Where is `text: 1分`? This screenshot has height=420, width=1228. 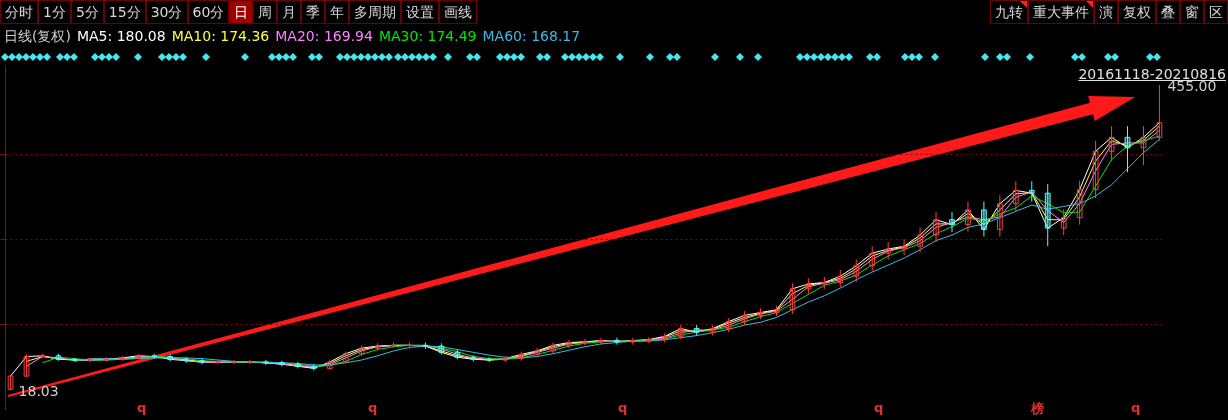 text: 1分 is located at coordinates (54, 12).